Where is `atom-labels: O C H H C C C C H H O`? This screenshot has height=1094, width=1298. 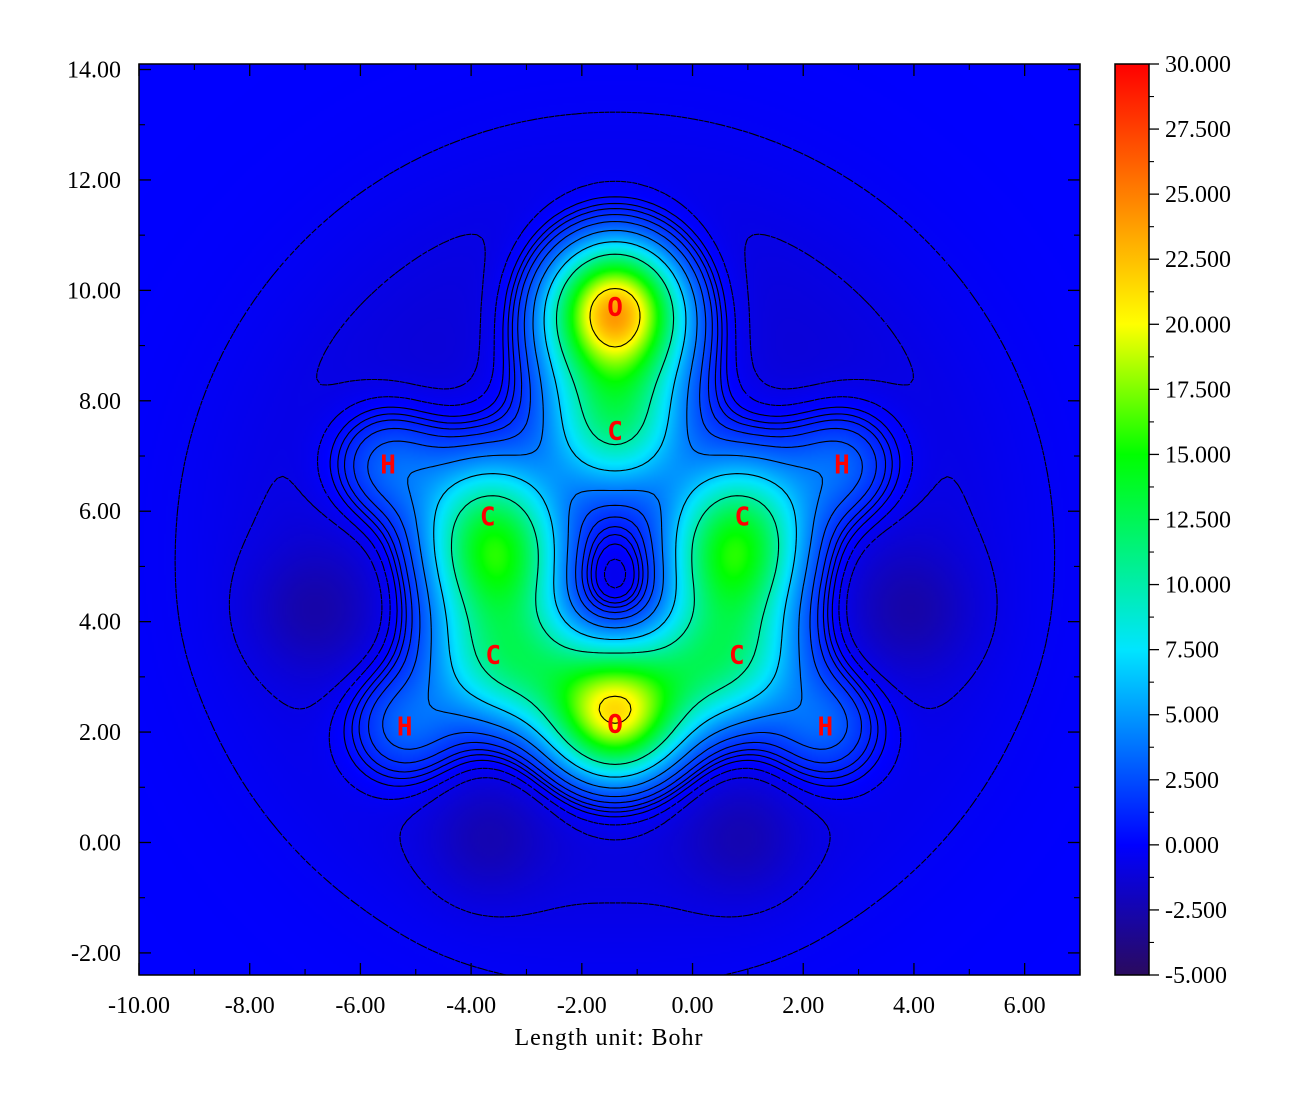 atom-labels: O C H H C C C C H H O is located at coordinates (615, 518).